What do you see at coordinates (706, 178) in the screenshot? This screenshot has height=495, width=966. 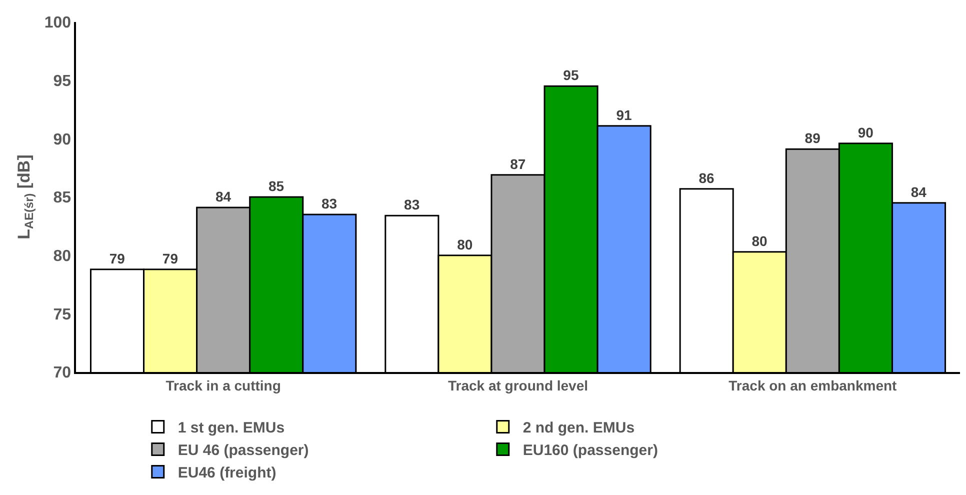 I see `data-label: 86` at bounding box center [706, 178].